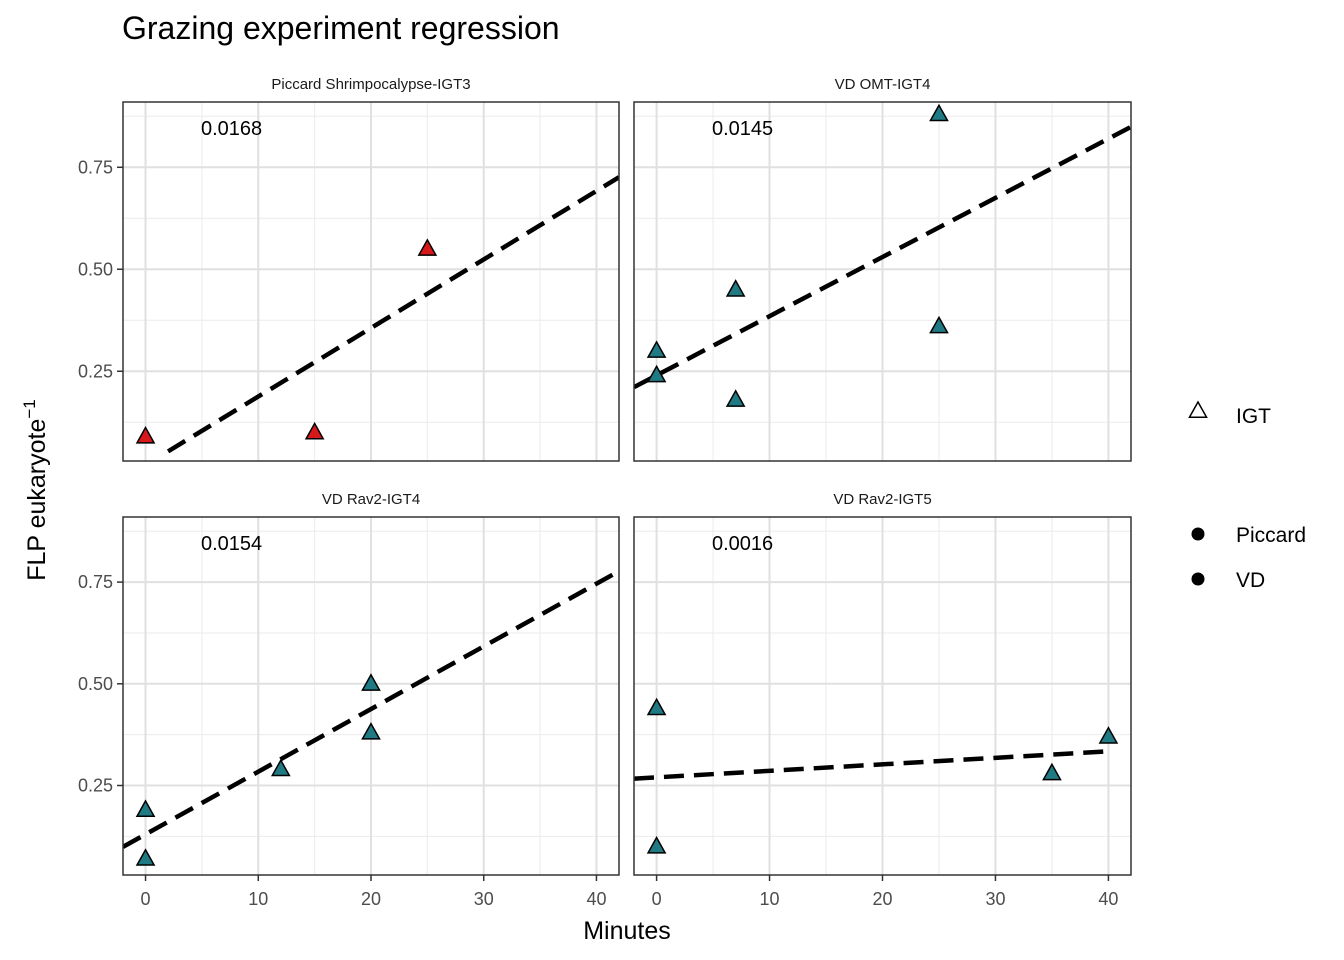  I want to click on panel-label: VD Rav2-IGT5, so click(882, 499).